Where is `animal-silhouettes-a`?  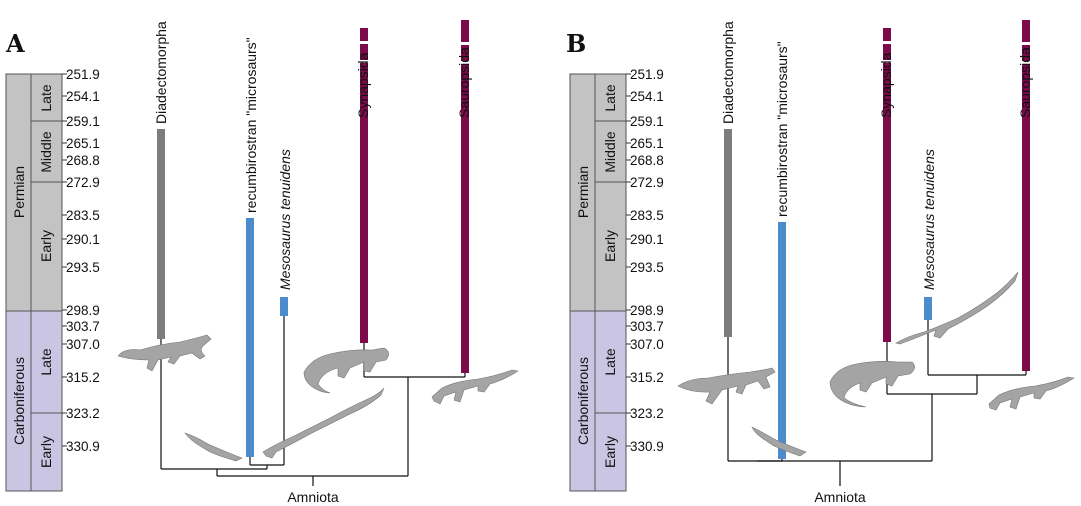 animal-silhouettes-a is located at coordinates (318, 398).